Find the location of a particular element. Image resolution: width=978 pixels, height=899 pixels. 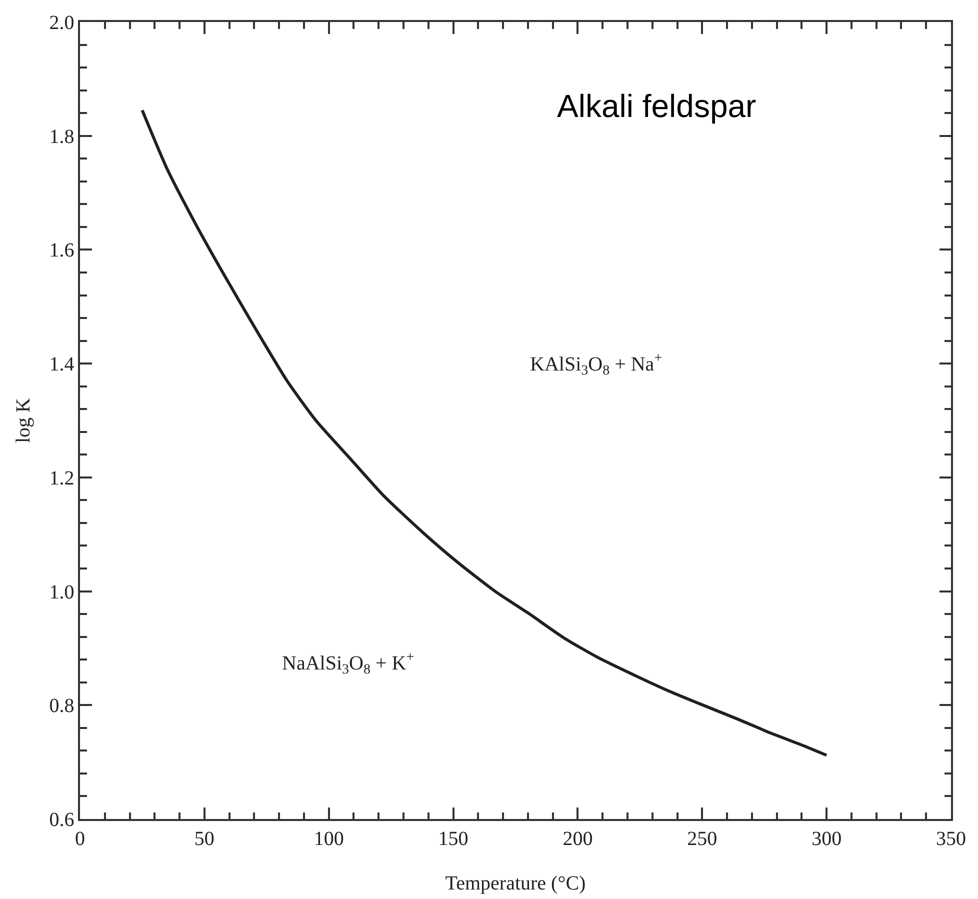

y-tick-label: 1.6 is located at coordinates (61, 251).